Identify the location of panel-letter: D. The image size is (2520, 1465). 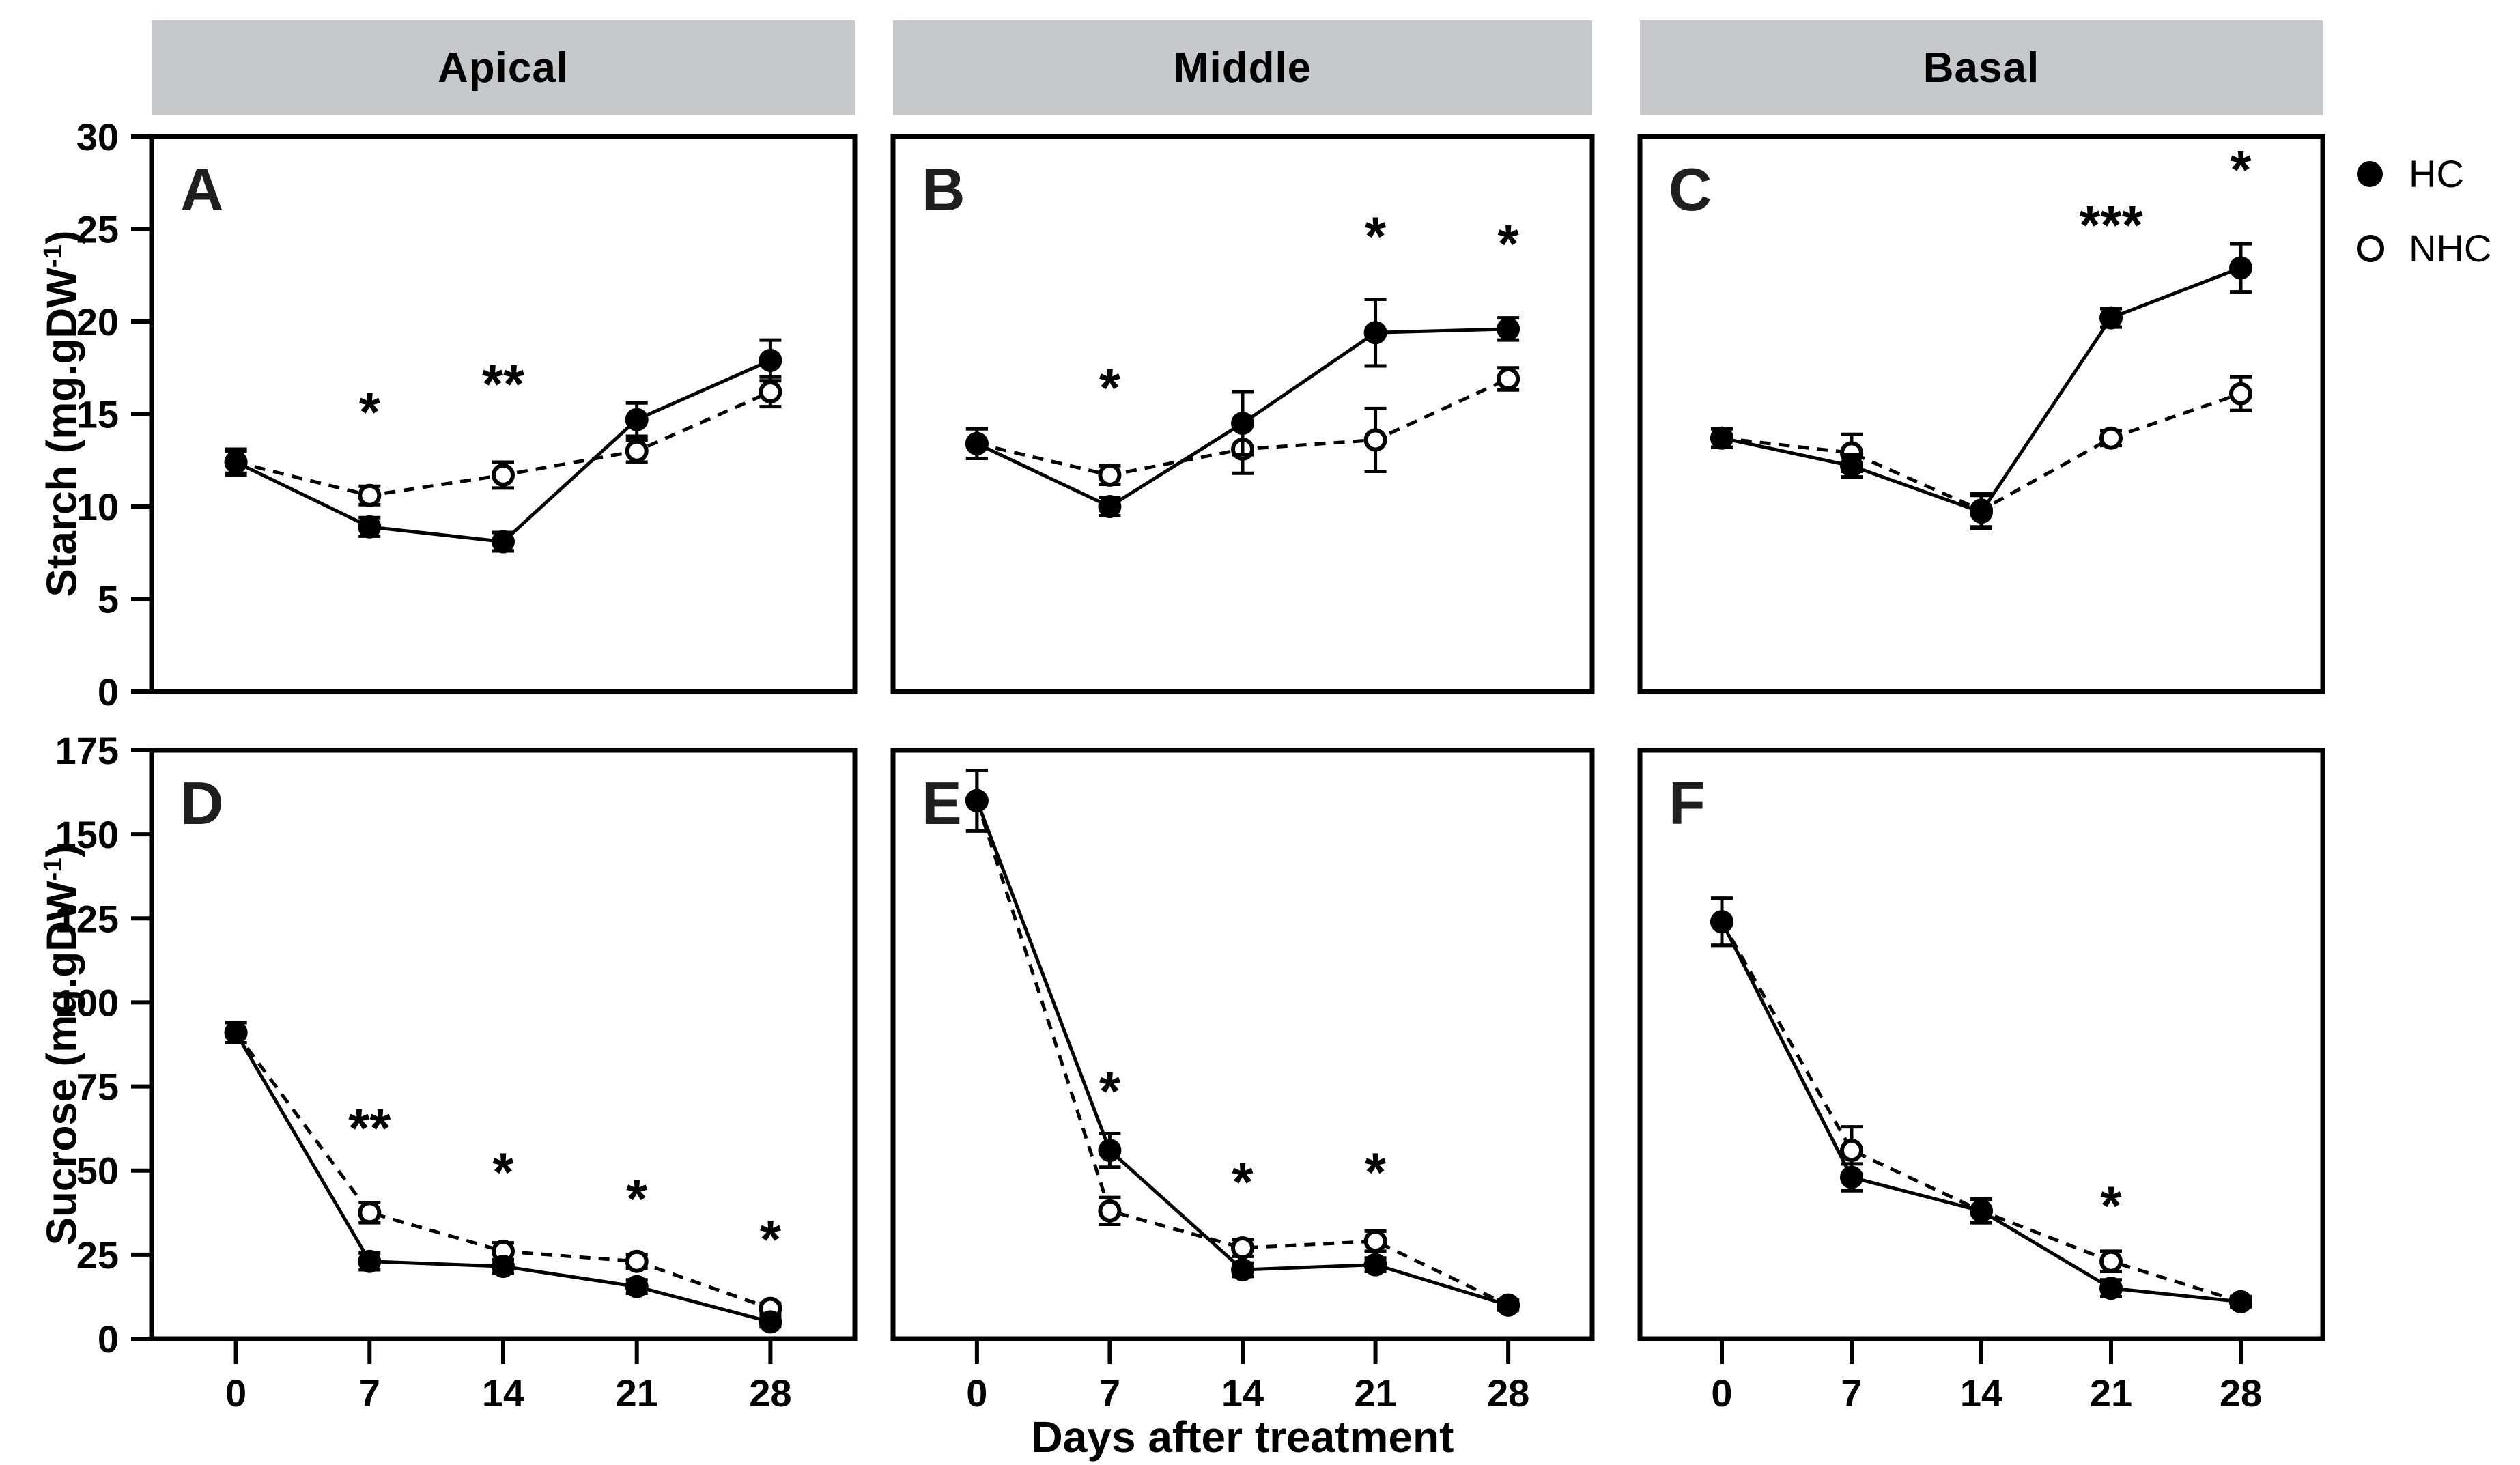
(202, 803).